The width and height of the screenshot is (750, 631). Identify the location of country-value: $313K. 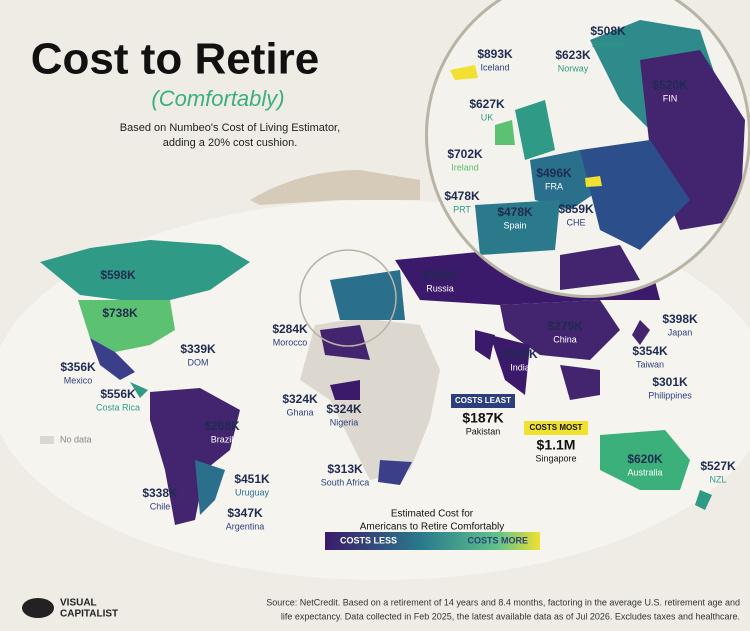
(345, 469).